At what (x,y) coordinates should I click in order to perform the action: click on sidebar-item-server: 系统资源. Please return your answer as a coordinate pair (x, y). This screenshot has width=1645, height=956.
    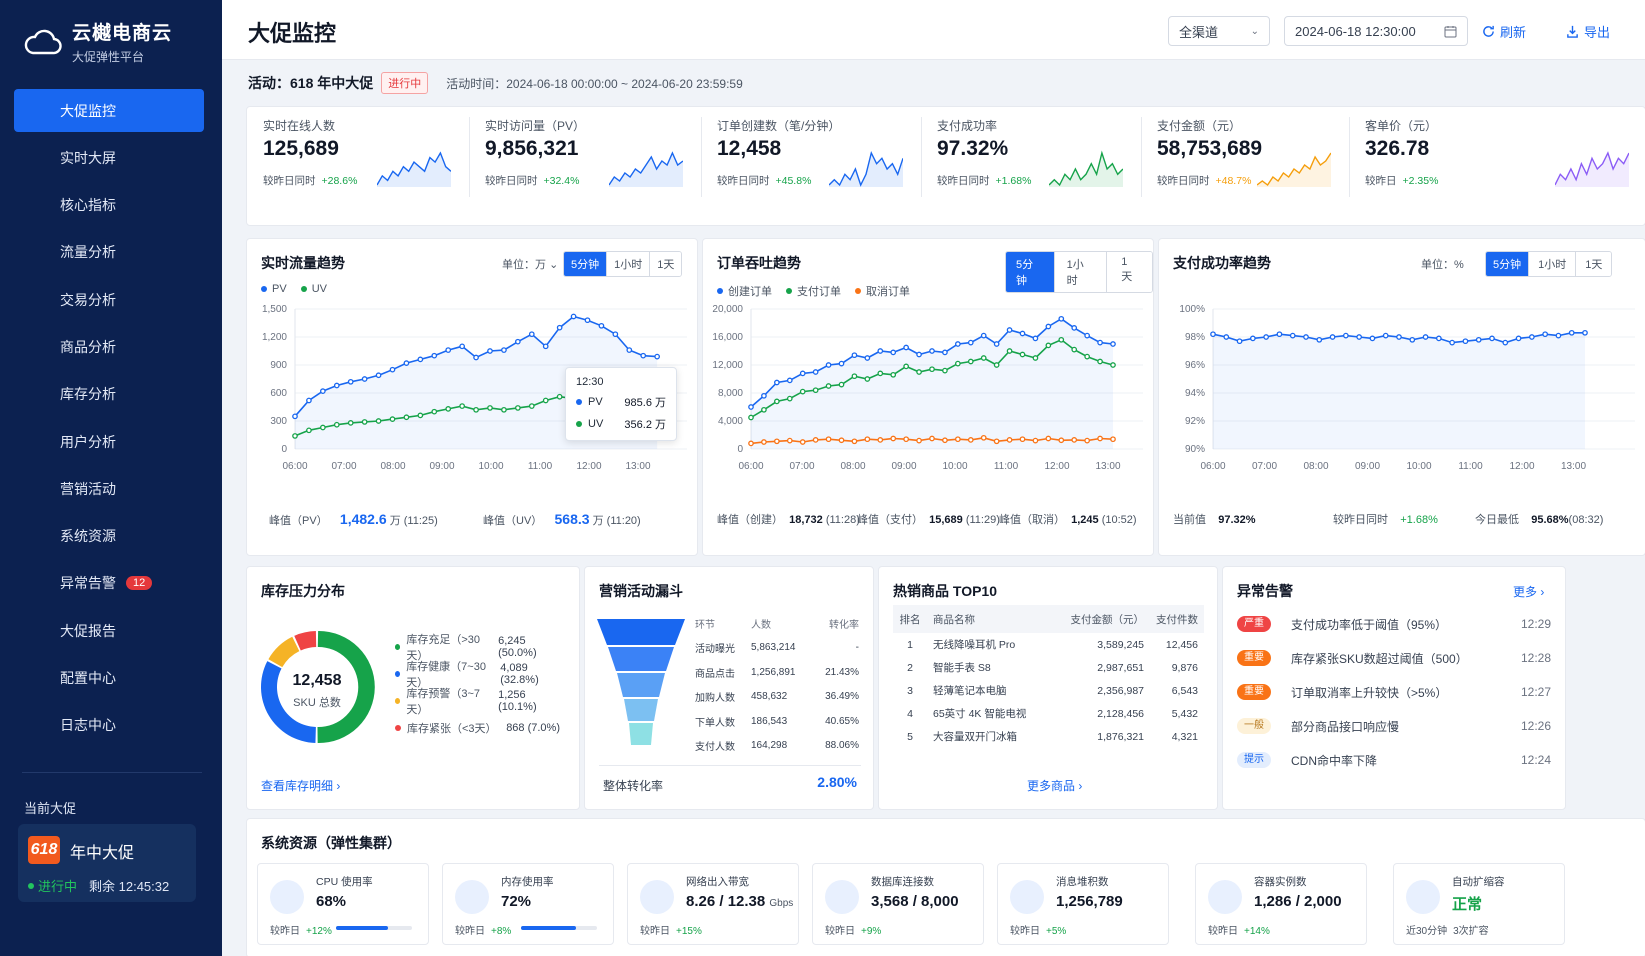
    Looking at the image, I should click on (109, 536).